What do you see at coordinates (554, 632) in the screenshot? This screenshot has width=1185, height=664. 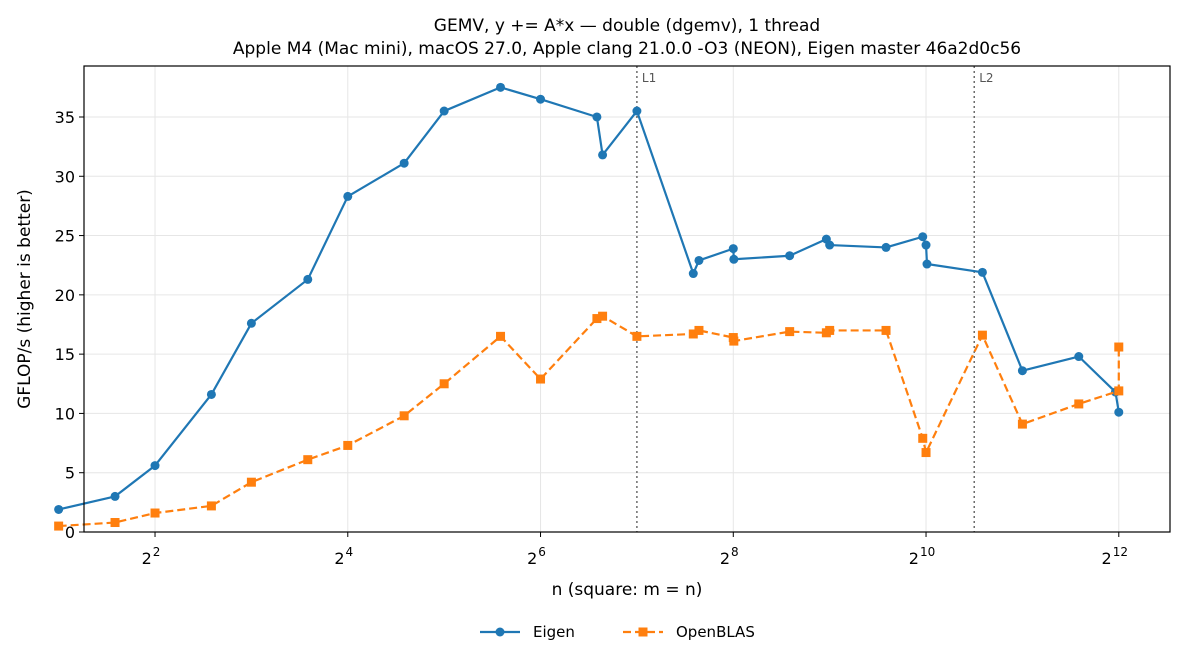 I see `legend-label-eigen: Eigen` at bounding box center [554, 632].